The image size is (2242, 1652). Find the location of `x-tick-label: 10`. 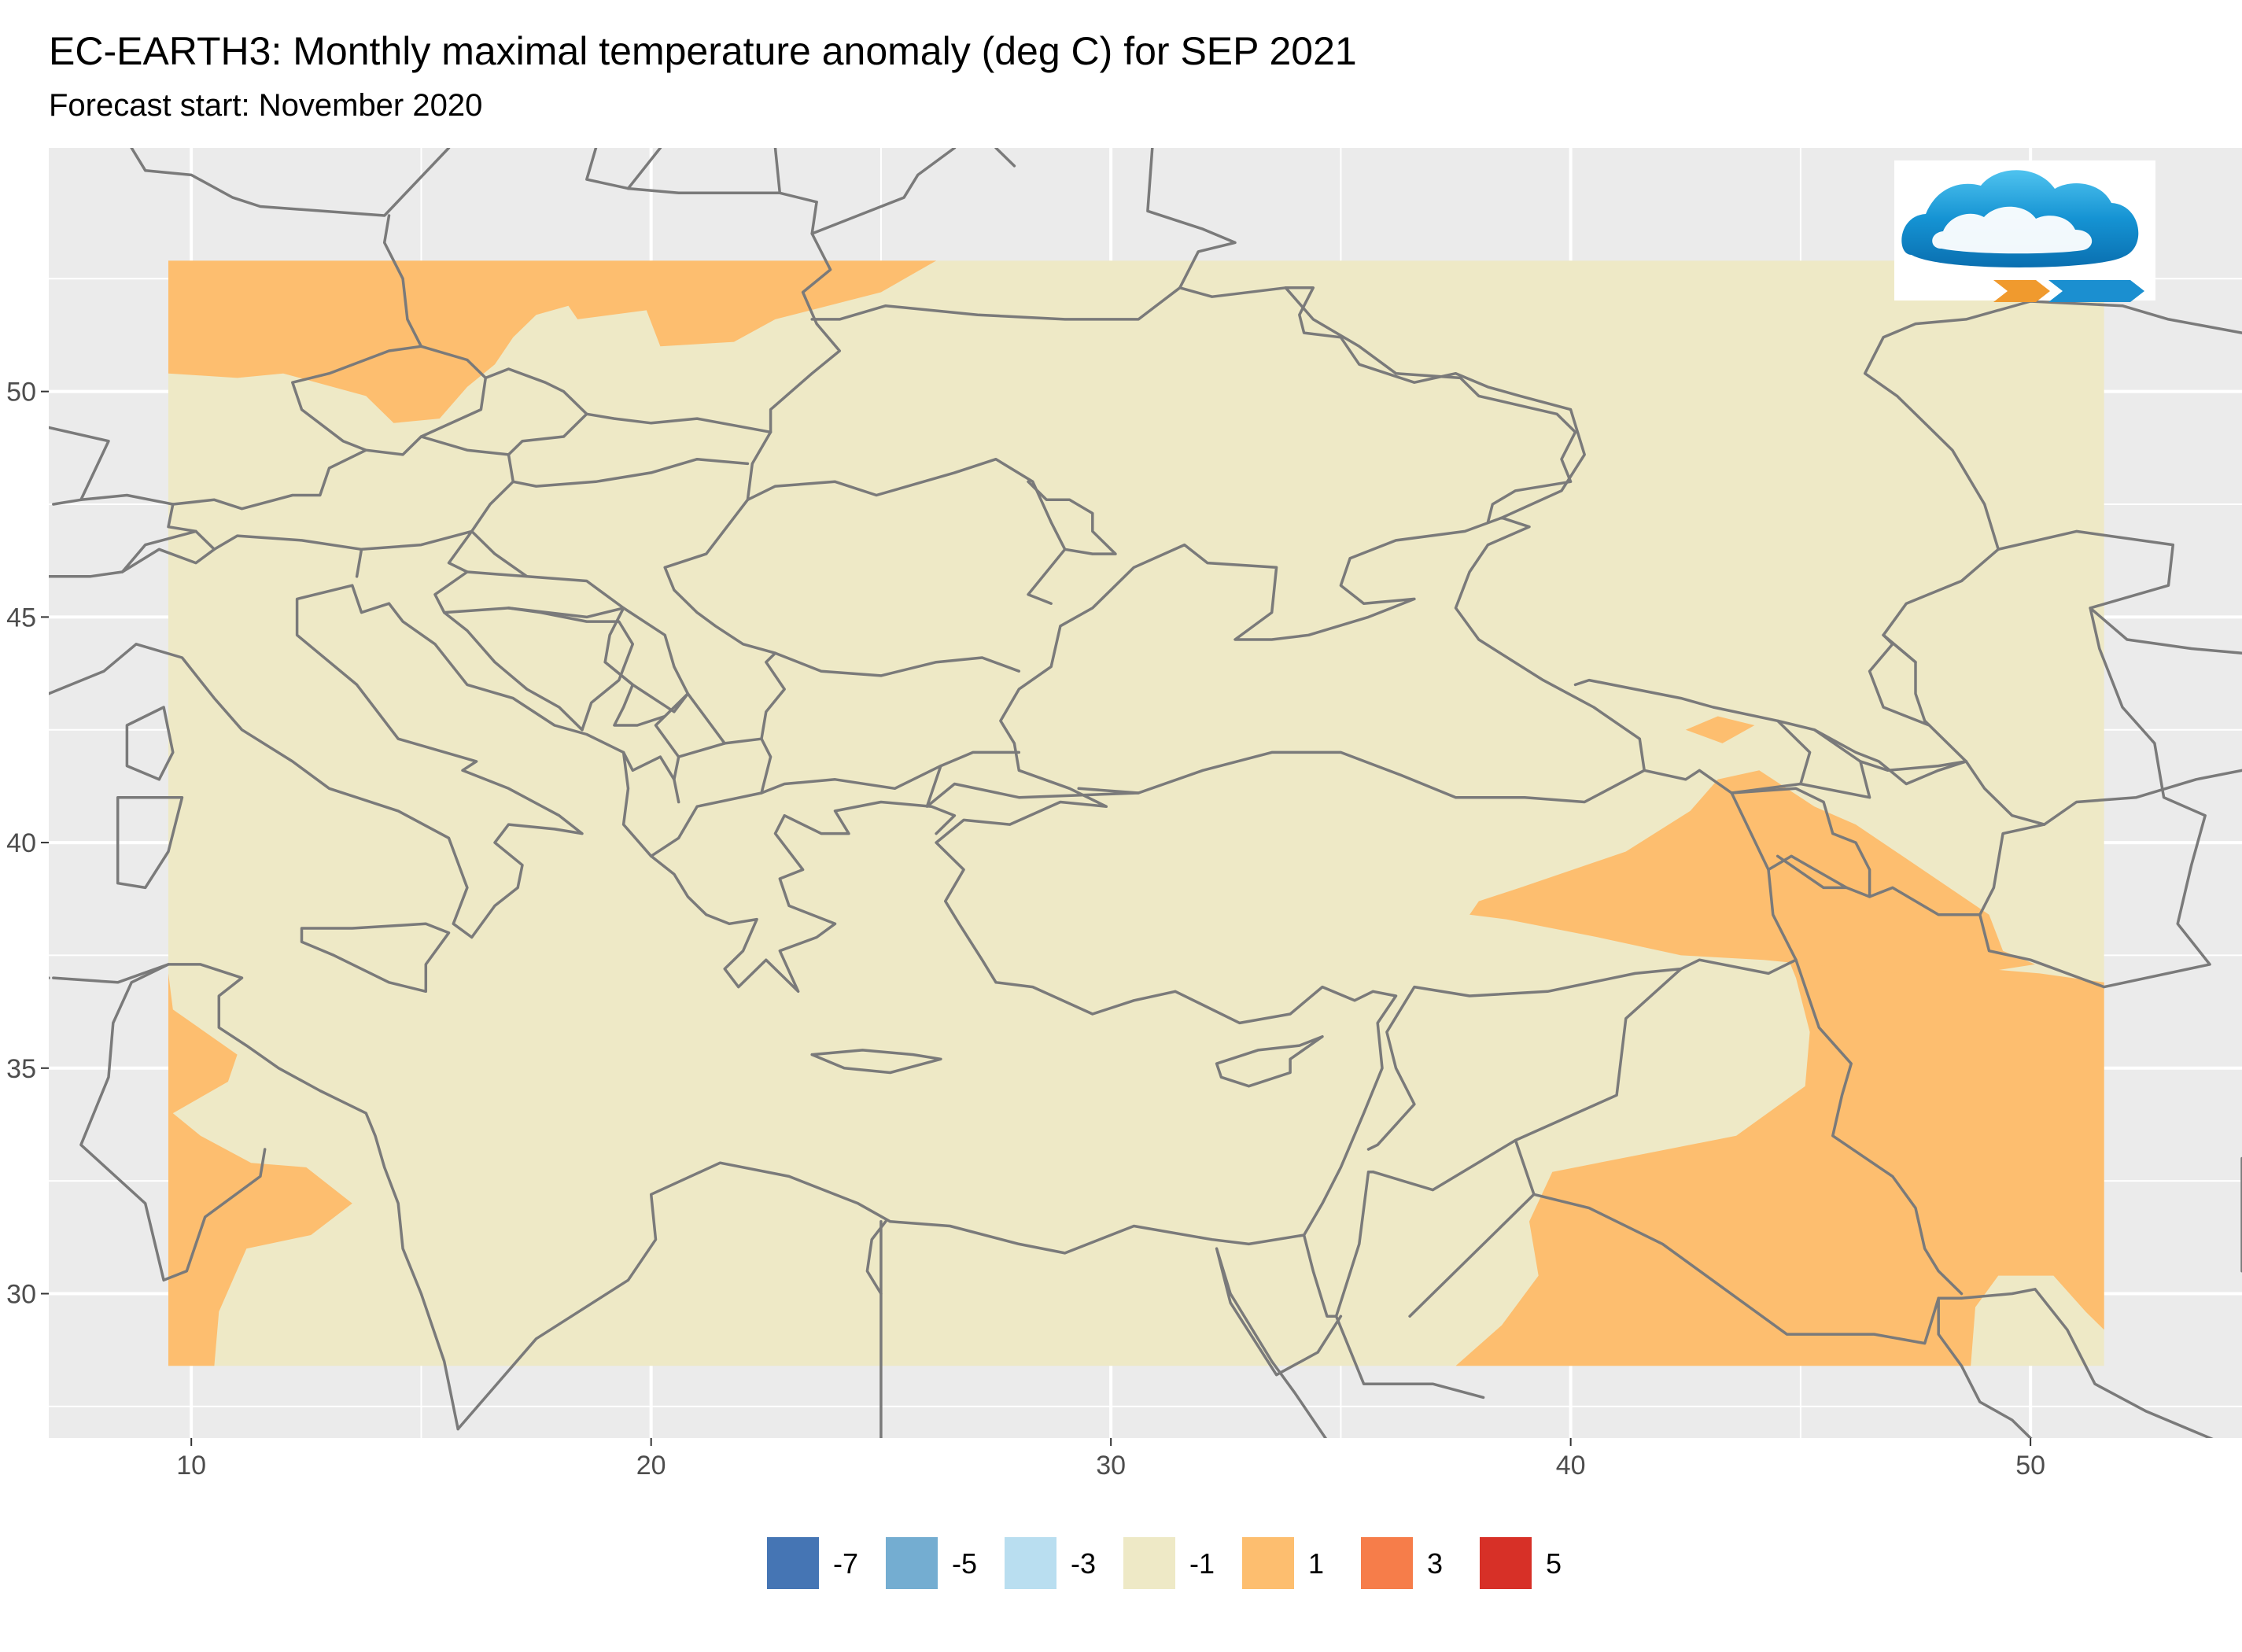

x-tick-label: 10 is located at coordinates (191, 1466).